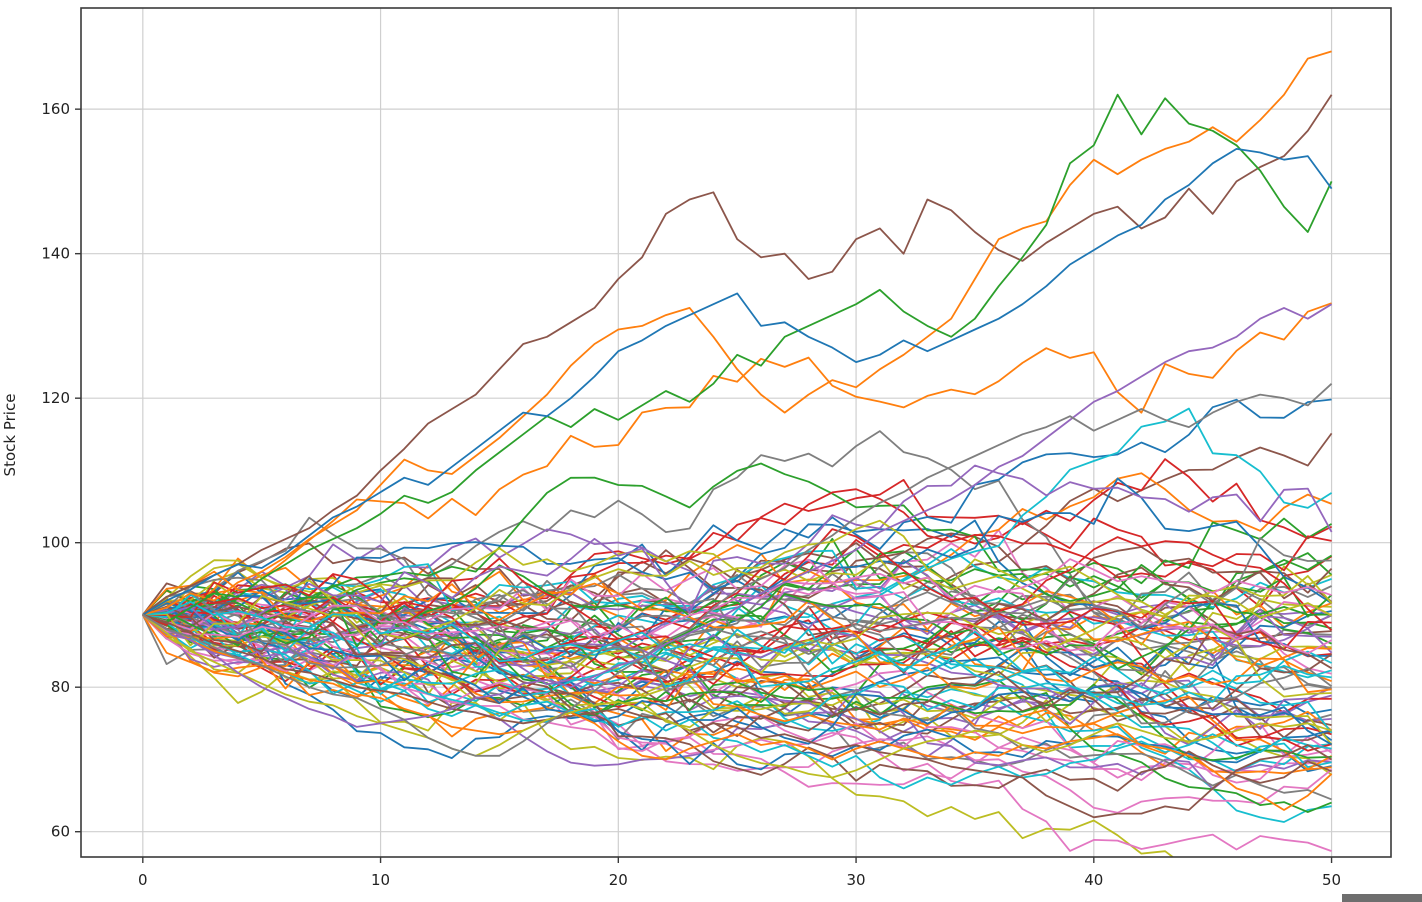  I want to click on x-tick-label: 50, so click(1331, 880).